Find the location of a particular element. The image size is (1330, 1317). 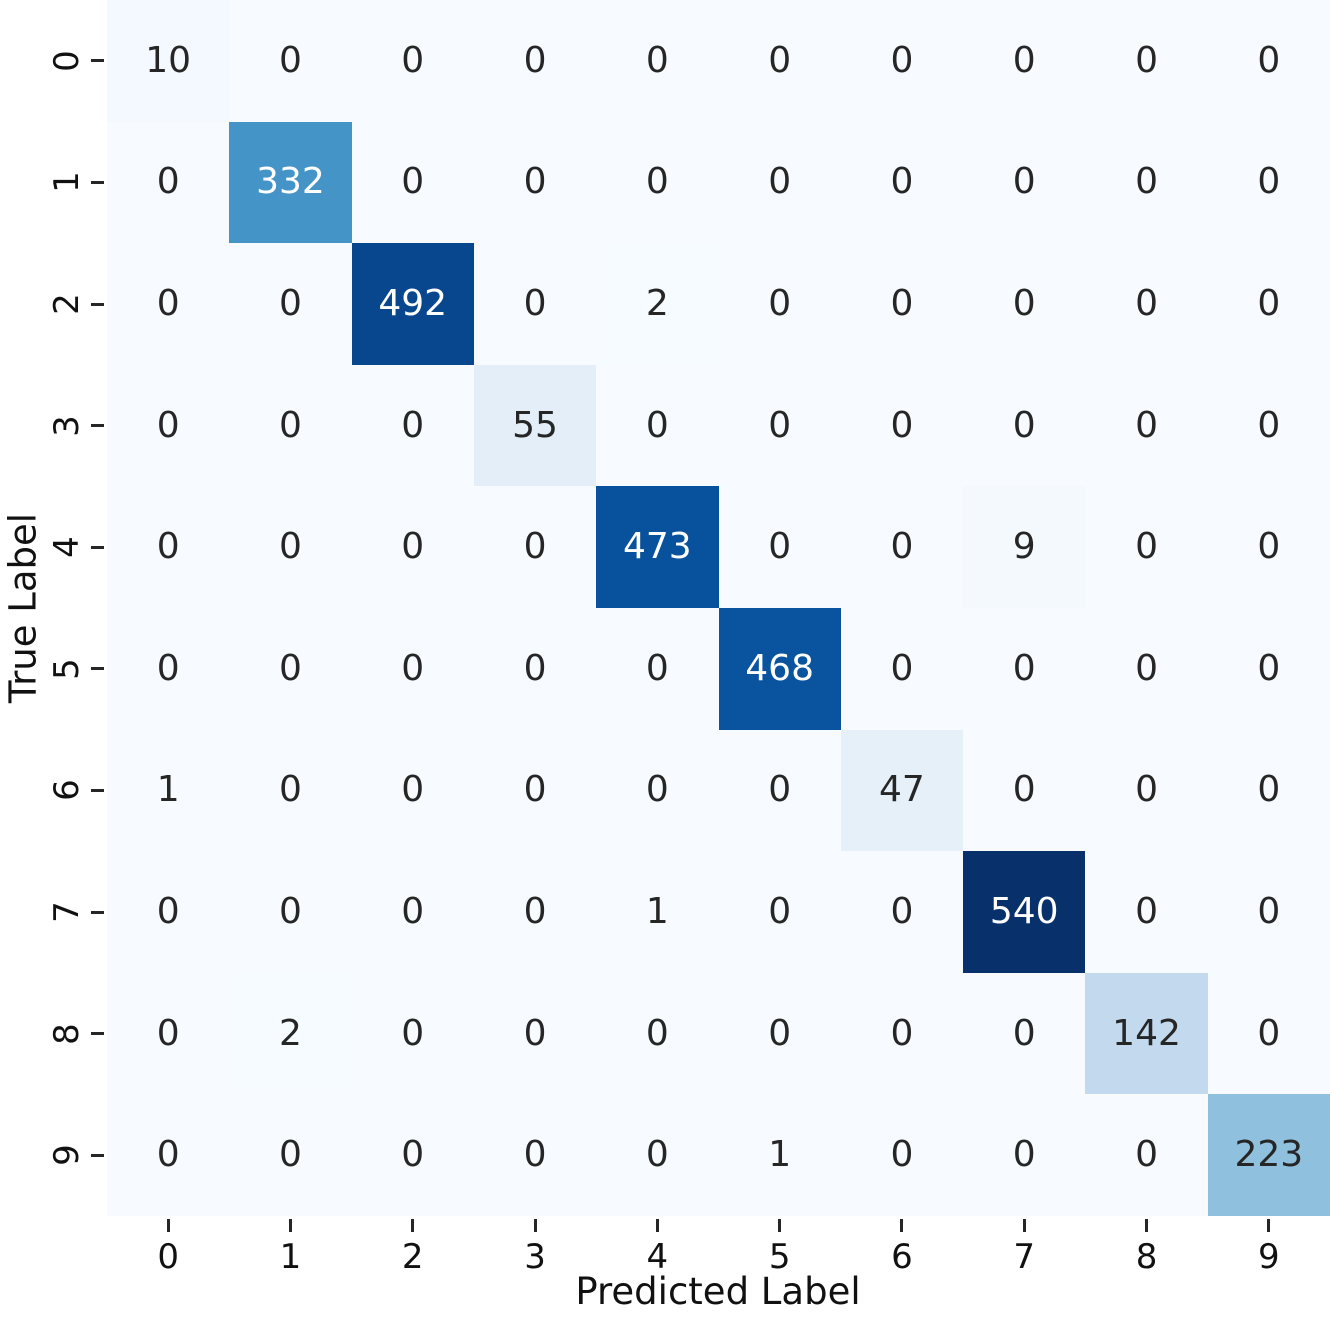

y-tick-label: 9 is located at coordinates (67, 1155).